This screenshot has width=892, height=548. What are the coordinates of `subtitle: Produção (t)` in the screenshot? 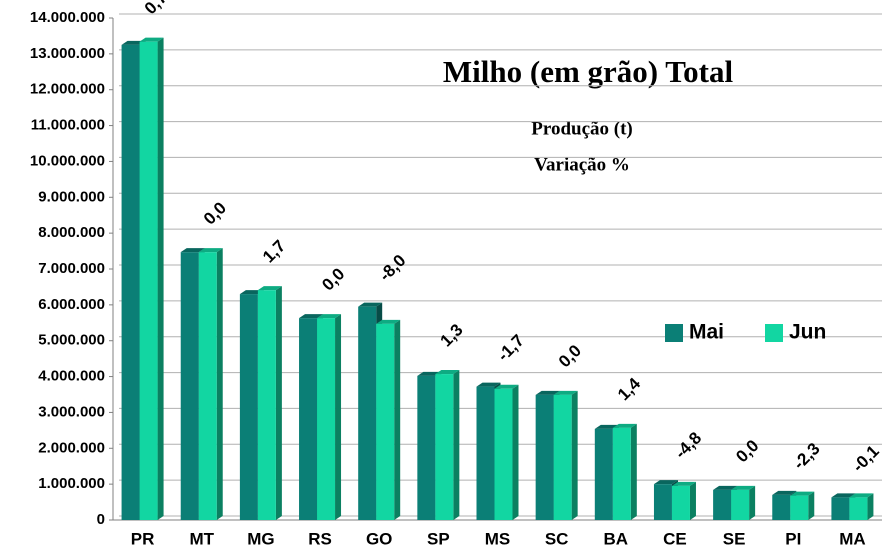 It's located at (582, 128).